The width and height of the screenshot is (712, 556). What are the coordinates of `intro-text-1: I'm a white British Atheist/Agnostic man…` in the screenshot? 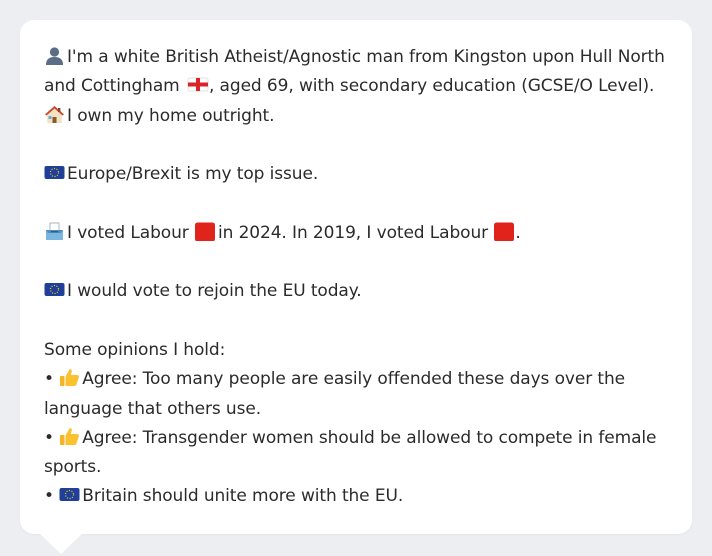 It's located at (354, 72).